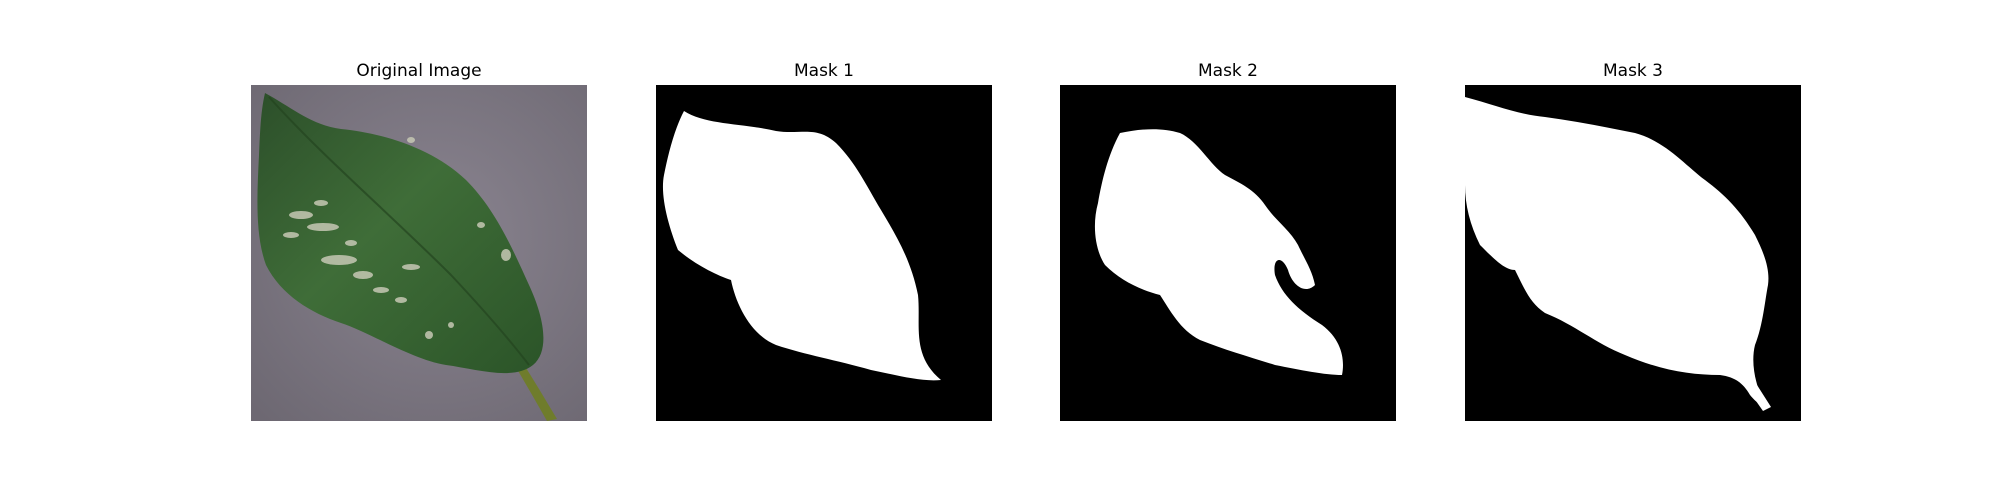 The height and width of the screenshot is (500, 2000). Describe the element at coordinates (1617, 251) in the screenshot. I see `mask-3-region` at that location.